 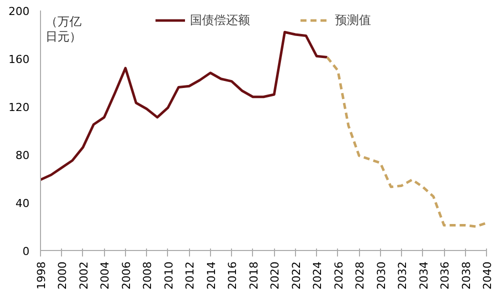 What do you see at coordinates (253, 275) in the screenshot?
I see `x-tick-label: 2018` at bounding box center [253, 275].